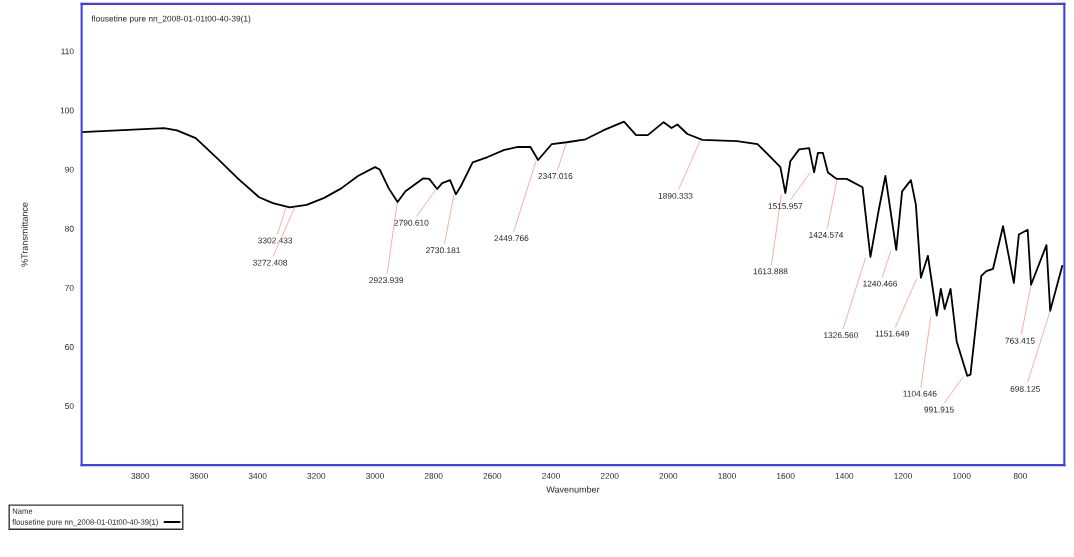 This screenshot has height=557, width=1074. What do you see at coordinates (270, 262) in the screenshot?
I see `annotation: 3272.408` at bounding box center [270, 262].